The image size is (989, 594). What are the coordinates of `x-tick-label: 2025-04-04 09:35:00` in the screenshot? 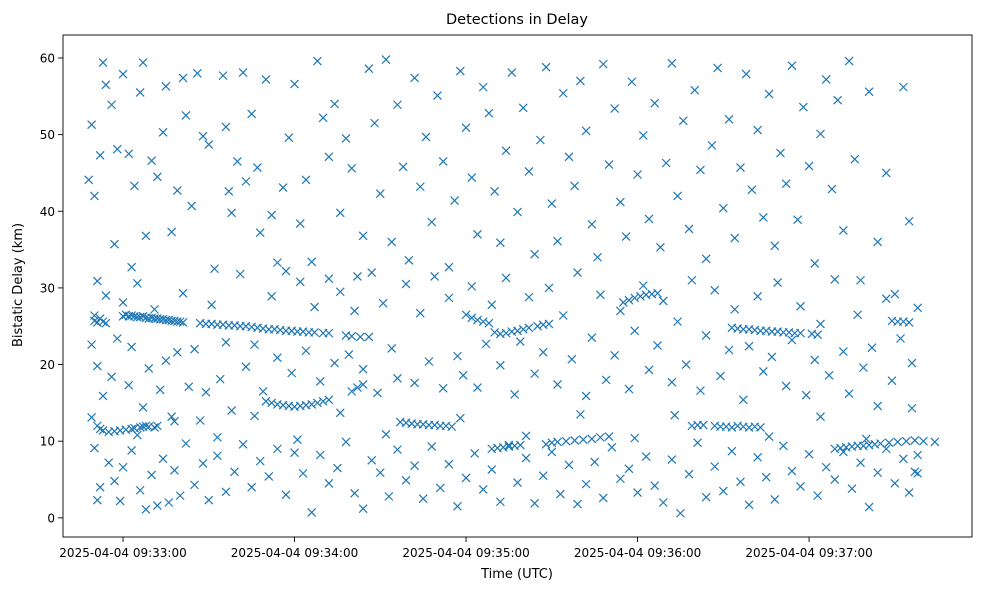 It's located at (465, 553).